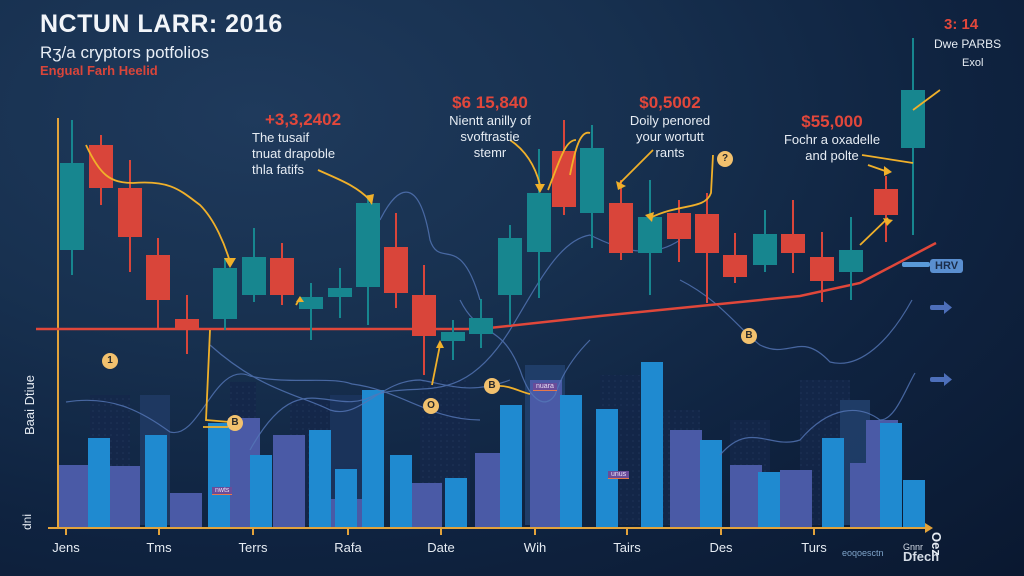 Image resolution: width=1024 pixels, height=576 pixels. What do you see at coordinates (535, 547) in the screenshot?
I see `x-tick-label: Wih` at bounding box center [535, 547].